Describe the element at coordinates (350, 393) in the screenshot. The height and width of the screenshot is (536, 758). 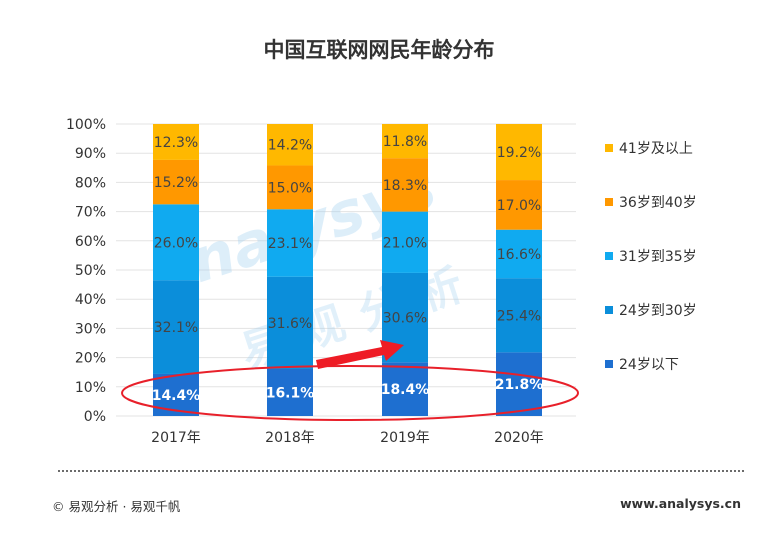
I see `highlight-ellipse` at that location.